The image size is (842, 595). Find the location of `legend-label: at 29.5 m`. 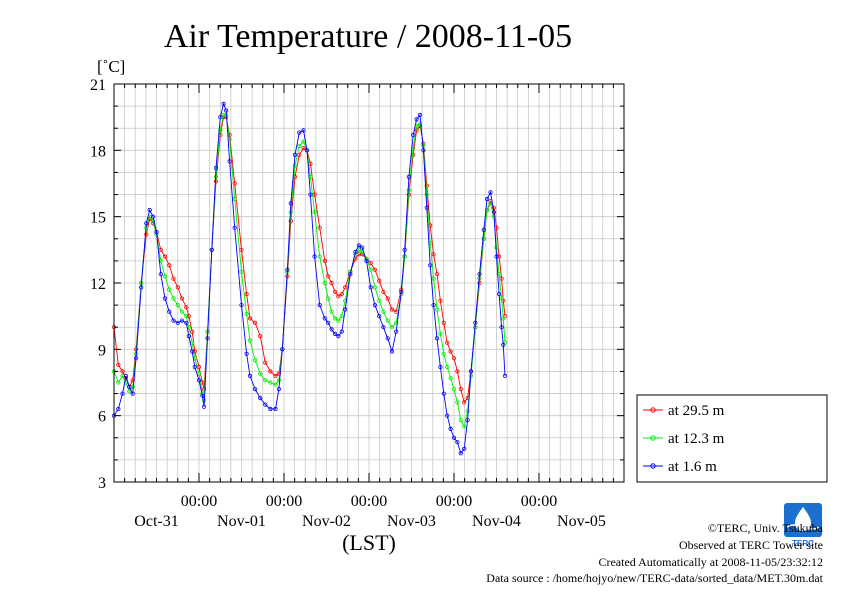

legend-label: at 29.5 m is located at coordinates (696, 411).